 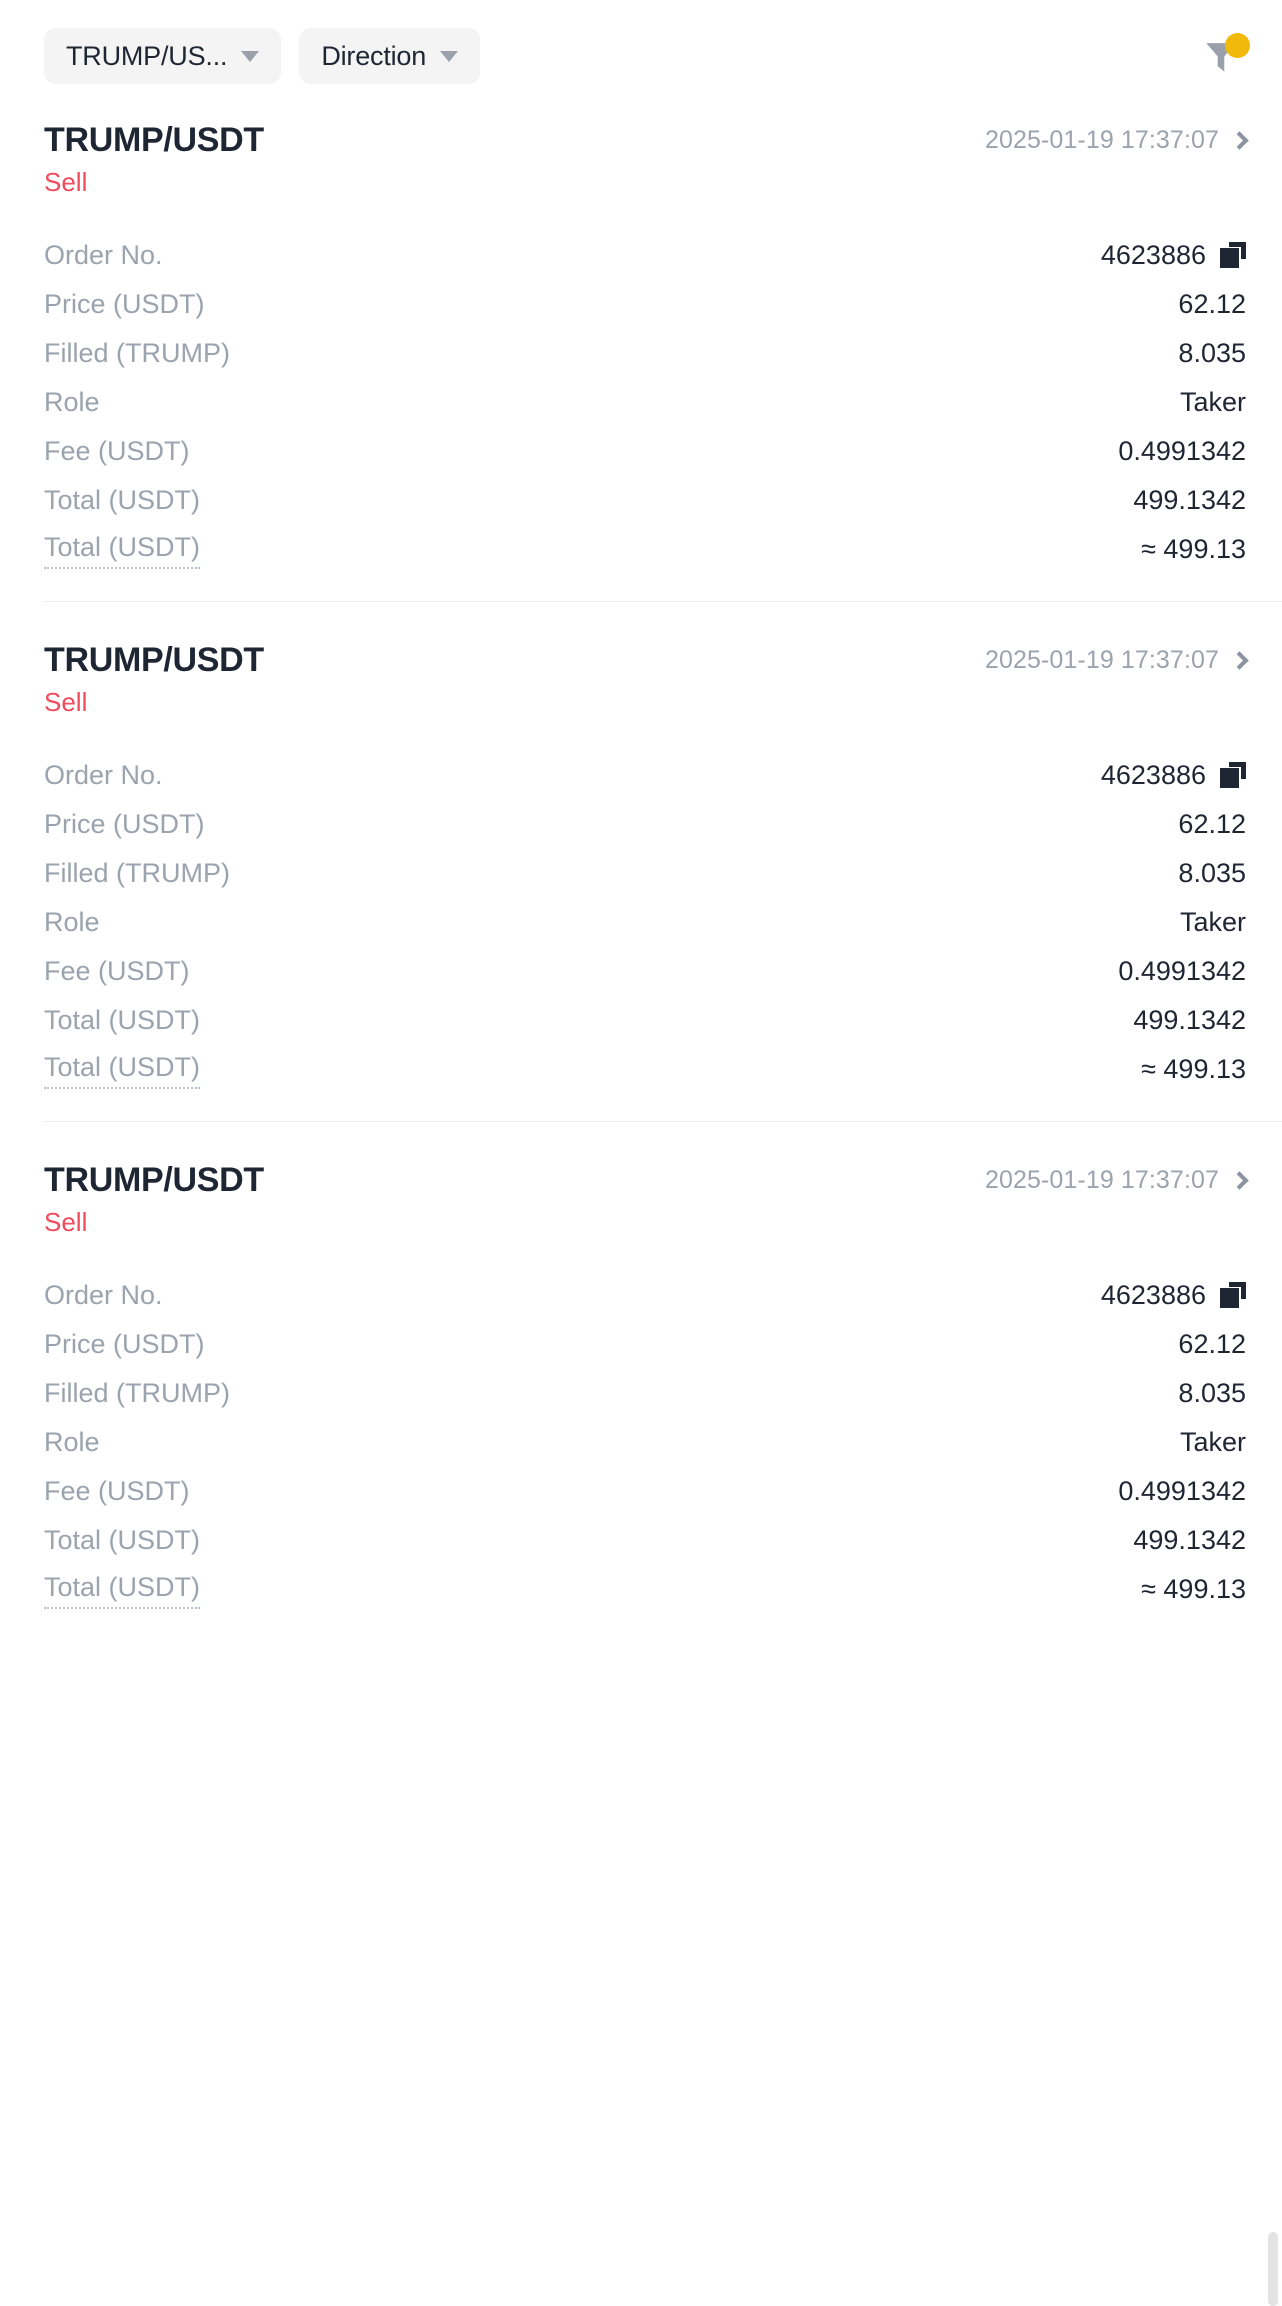 I want to click on card-separator, so click(x=663, y=601).